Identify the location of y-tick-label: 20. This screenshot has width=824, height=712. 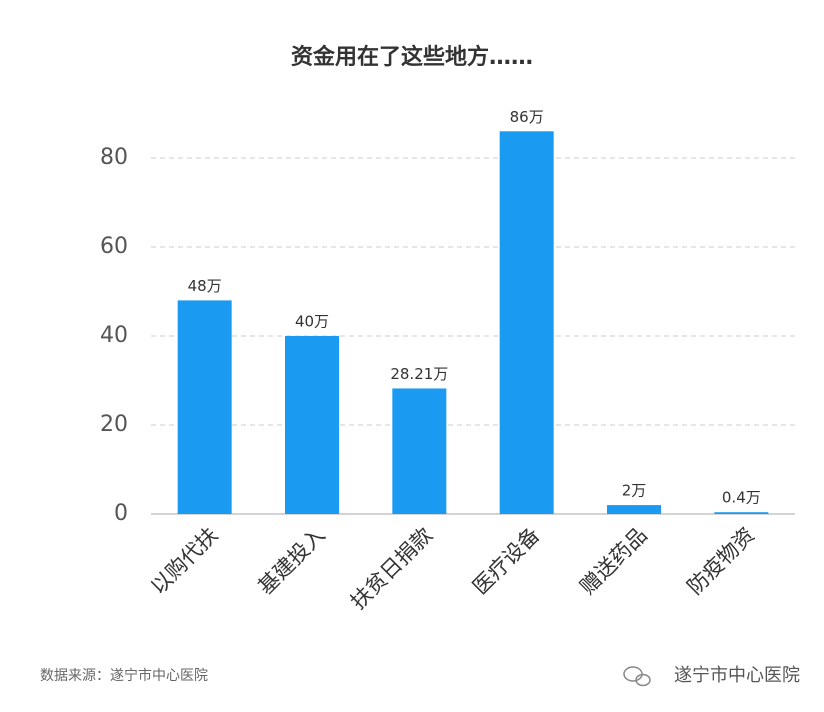
(114, 424).